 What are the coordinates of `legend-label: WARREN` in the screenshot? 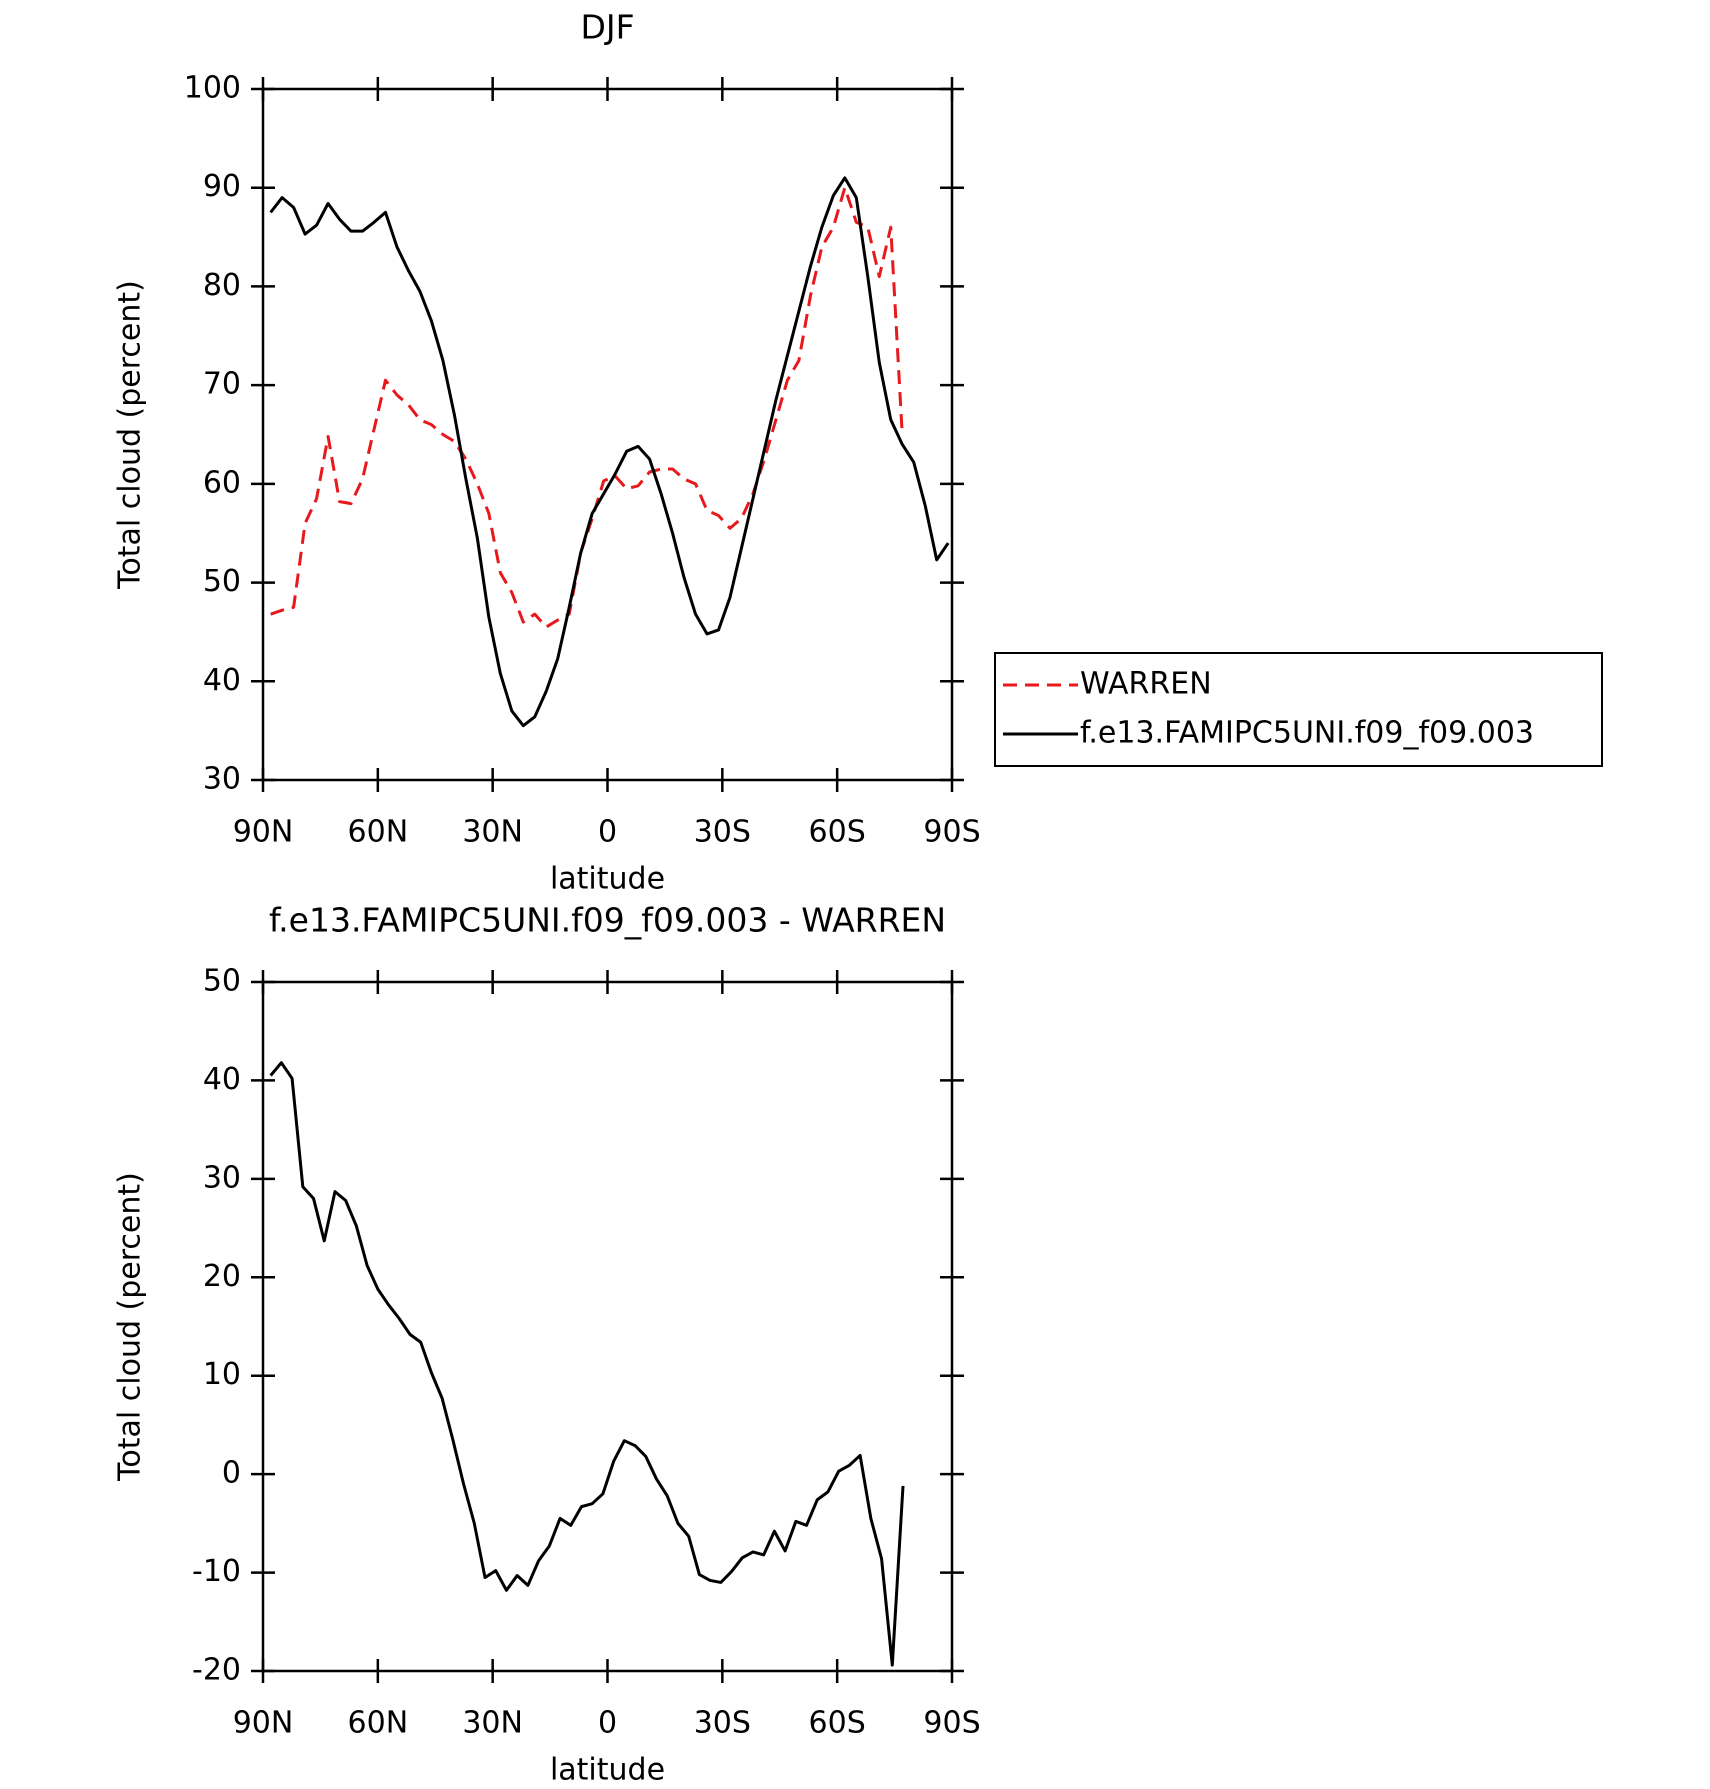 It's located at (1146, 684).